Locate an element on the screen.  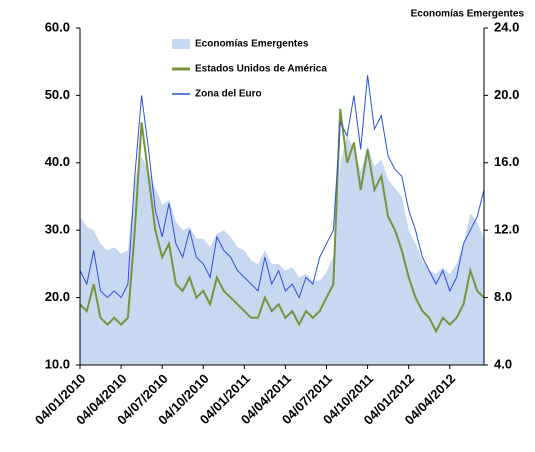
y-tick-label: 40.0 is located at coordinates (57, 161).